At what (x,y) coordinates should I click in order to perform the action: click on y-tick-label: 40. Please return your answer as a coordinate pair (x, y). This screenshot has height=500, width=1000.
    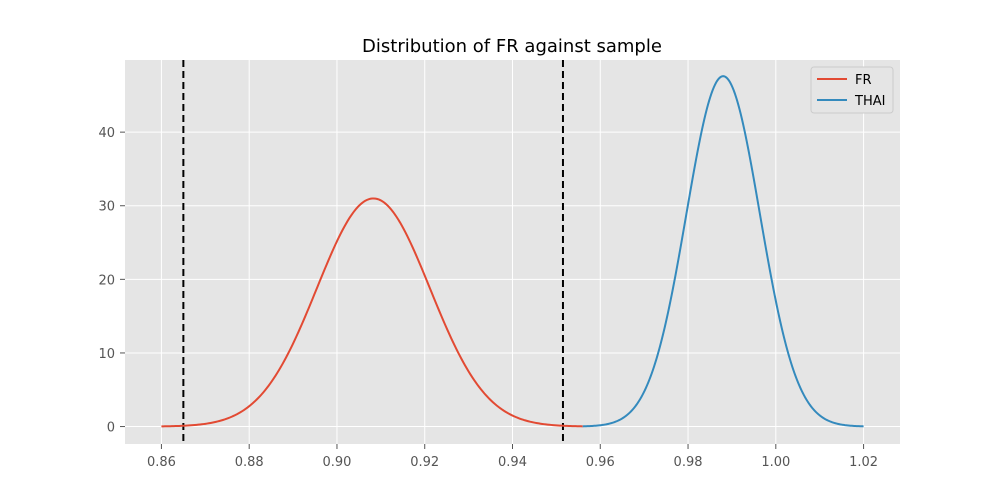
    Looking at the image, I should click on (106, 133).